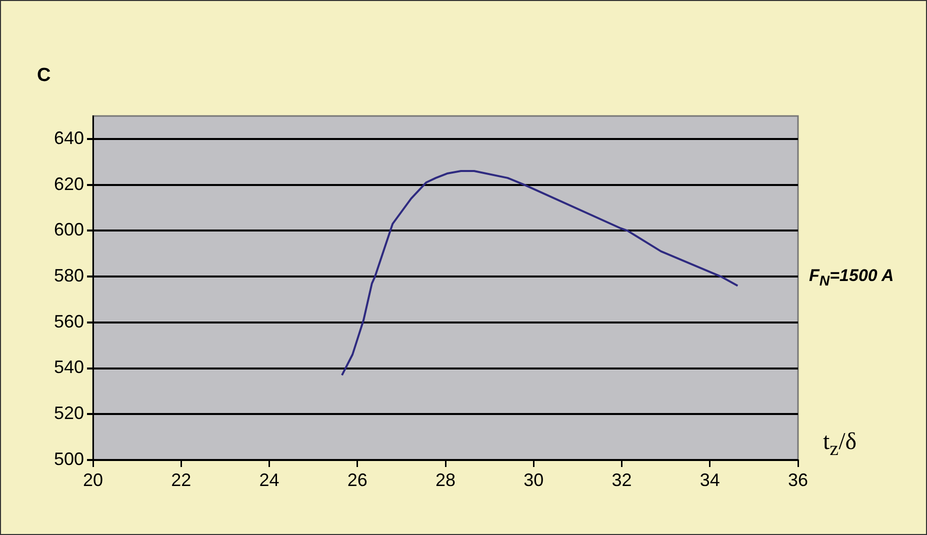 The image size is (927, 535). I want to click on x-tick-label: 26, so click(357, 480).